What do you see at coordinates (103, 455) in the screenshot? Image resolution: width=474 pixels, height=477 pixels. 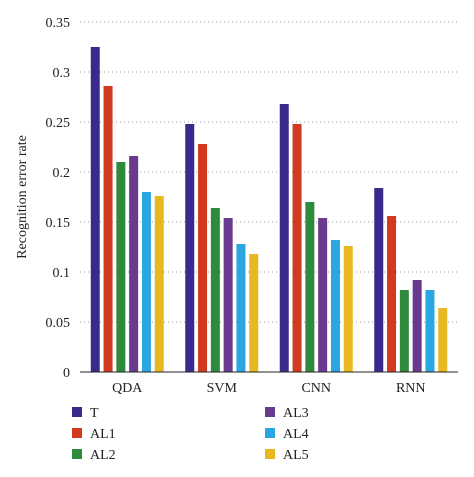 I see `legend-label: AL2` at bounding box center [103, 455].